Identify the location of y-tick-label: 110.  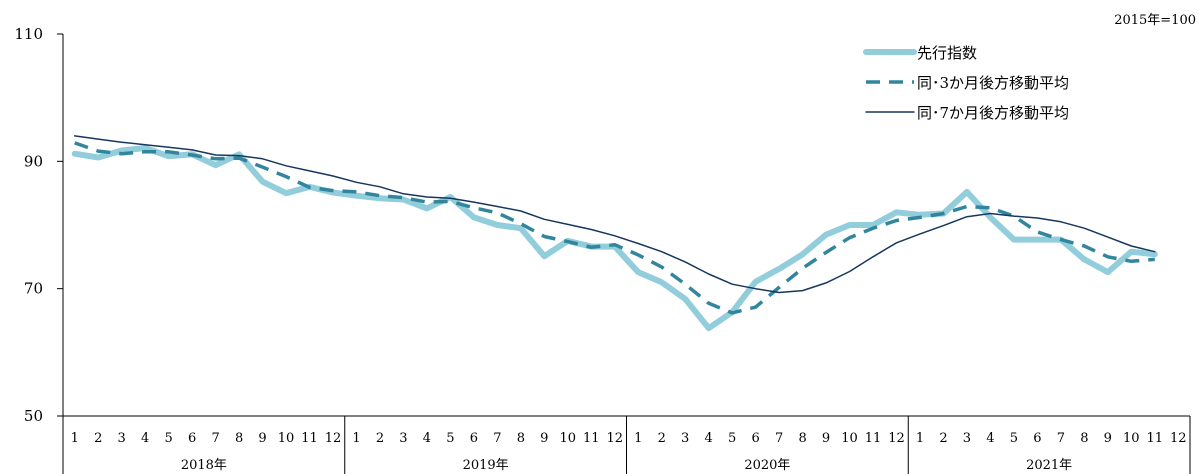
(28, 34).